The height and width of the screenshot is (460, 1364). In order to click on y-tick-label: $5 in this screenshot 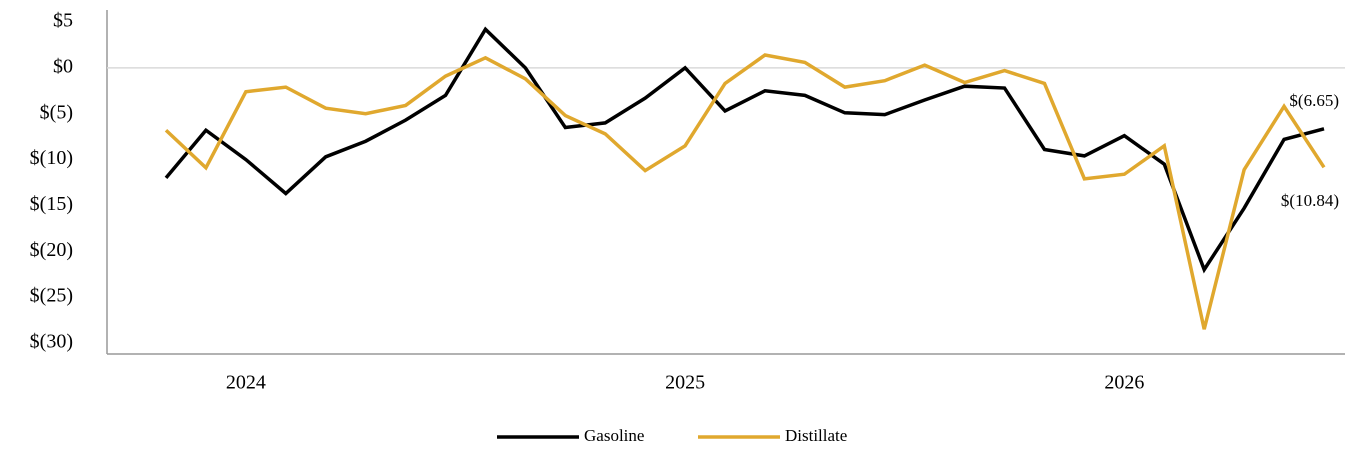, I will do `click(63, 21)`.